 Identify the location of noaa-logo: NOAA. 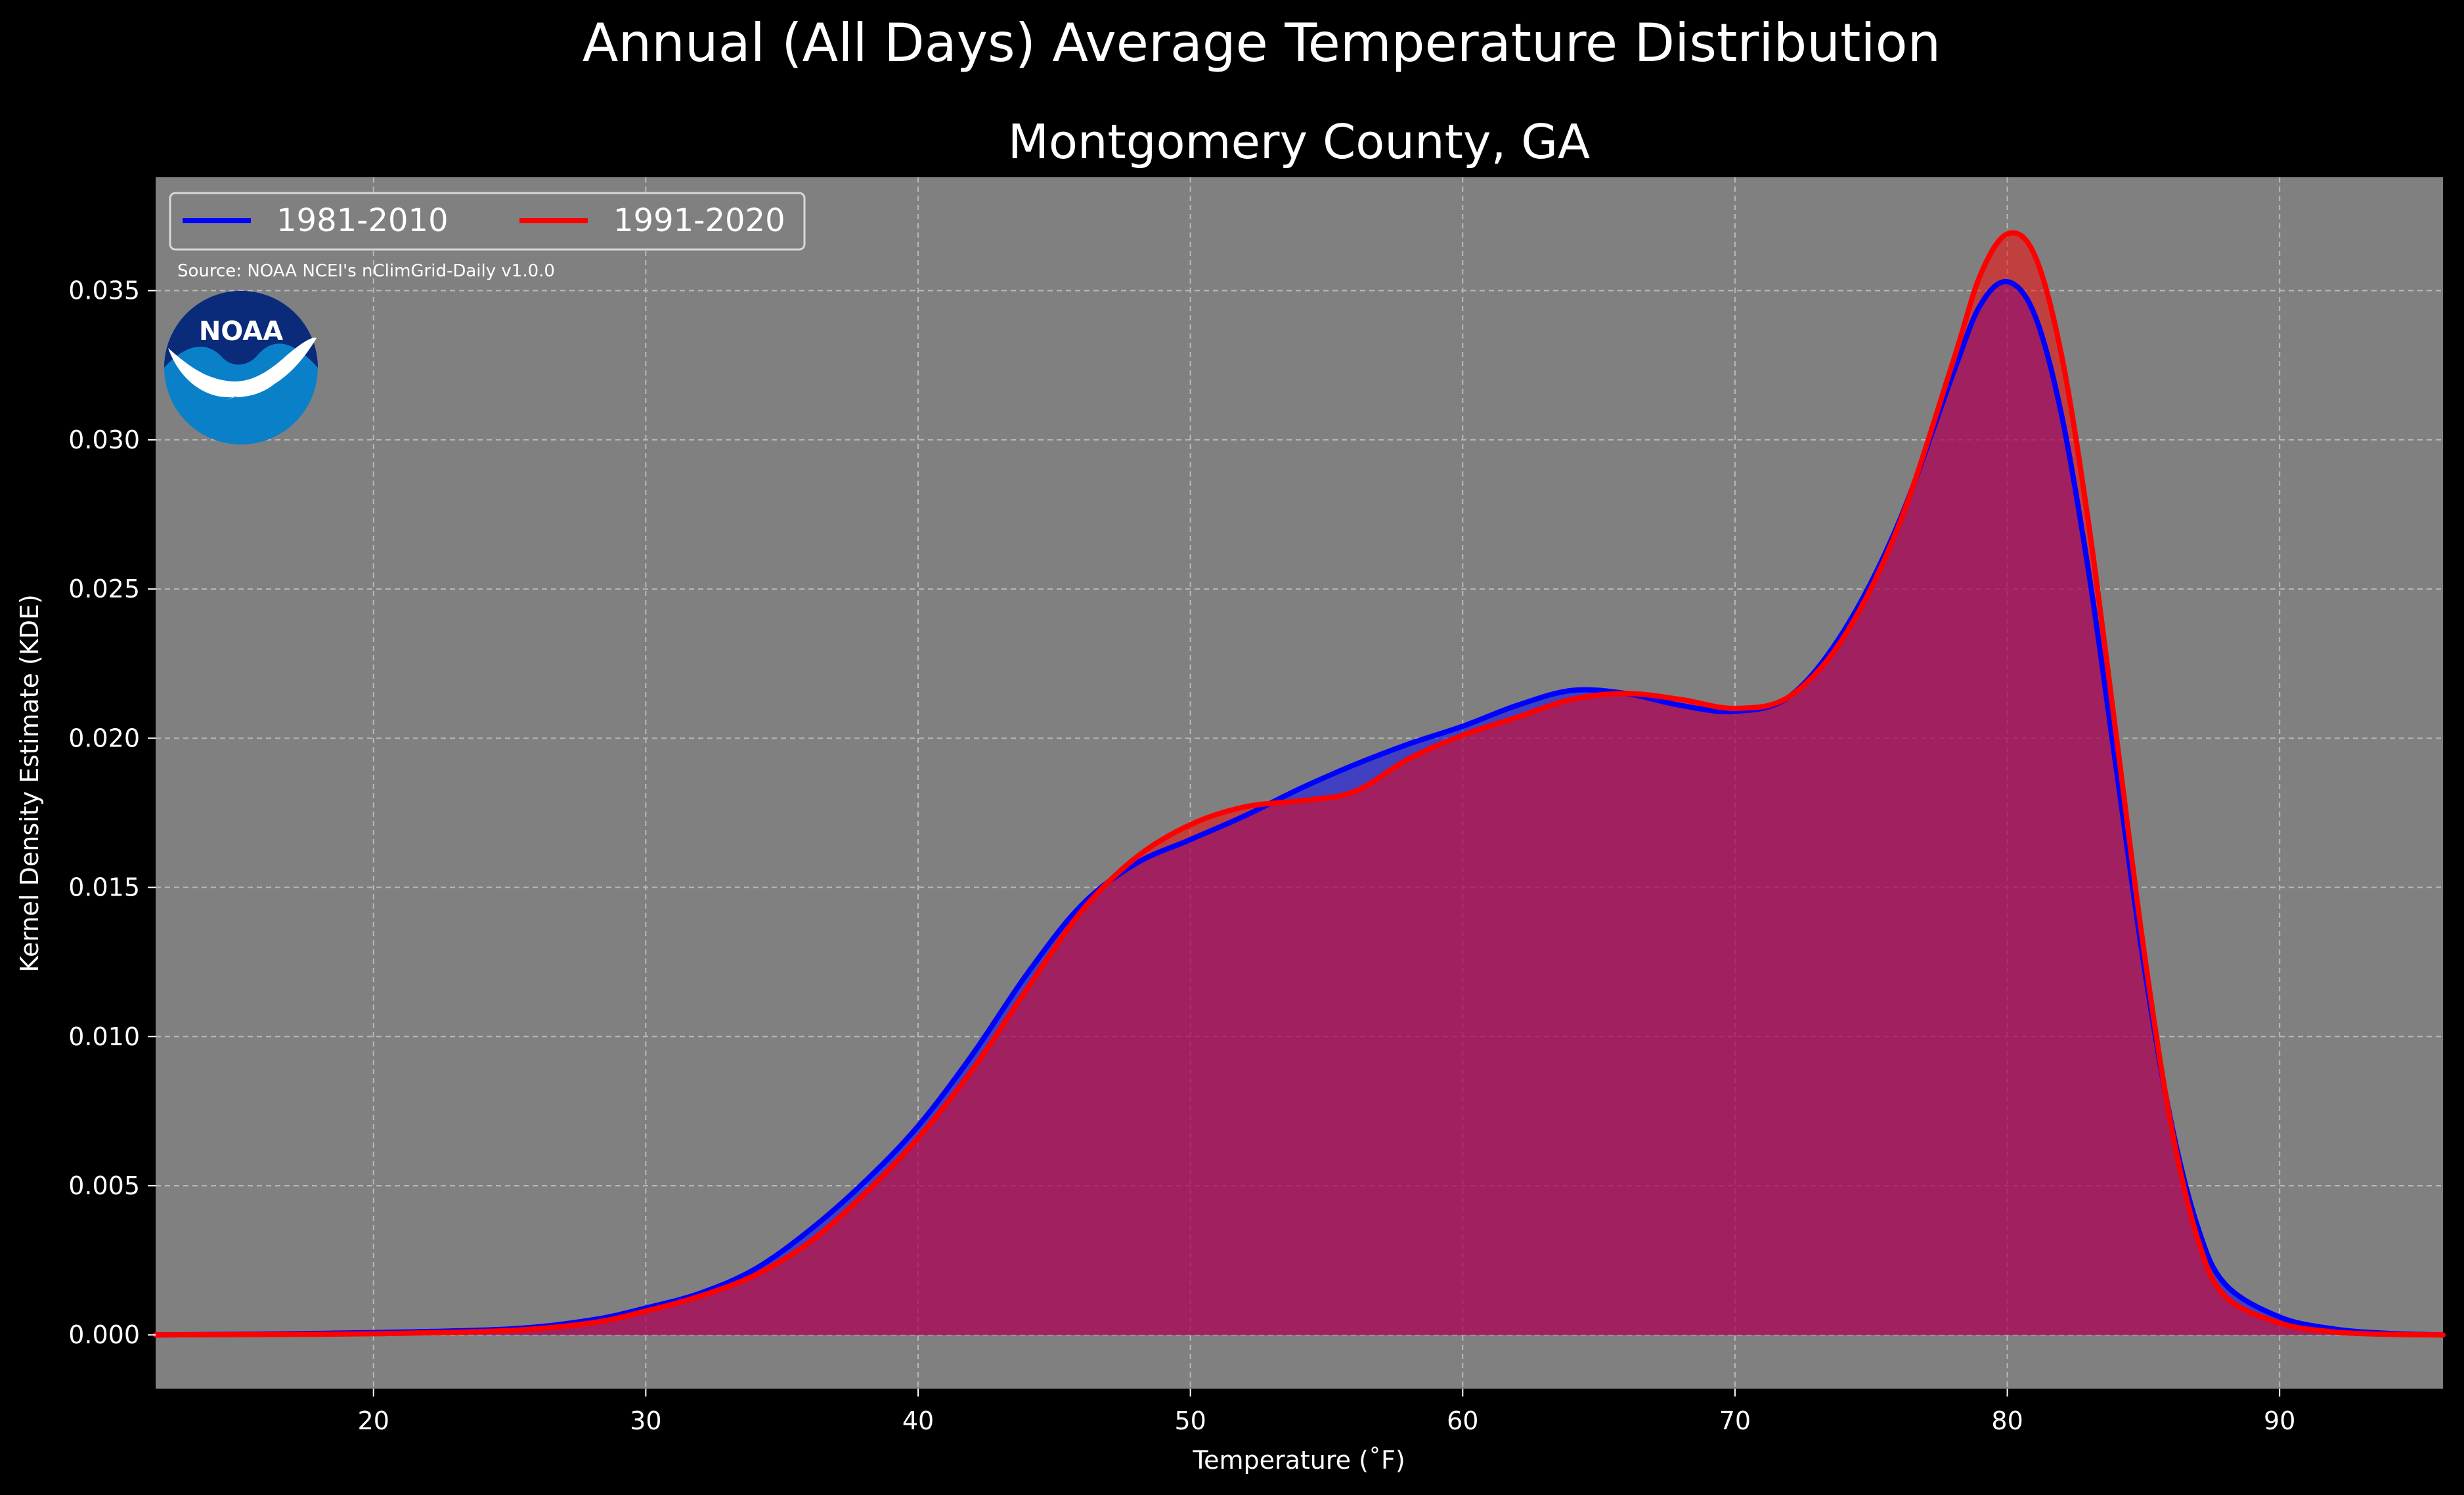
(241, 367).